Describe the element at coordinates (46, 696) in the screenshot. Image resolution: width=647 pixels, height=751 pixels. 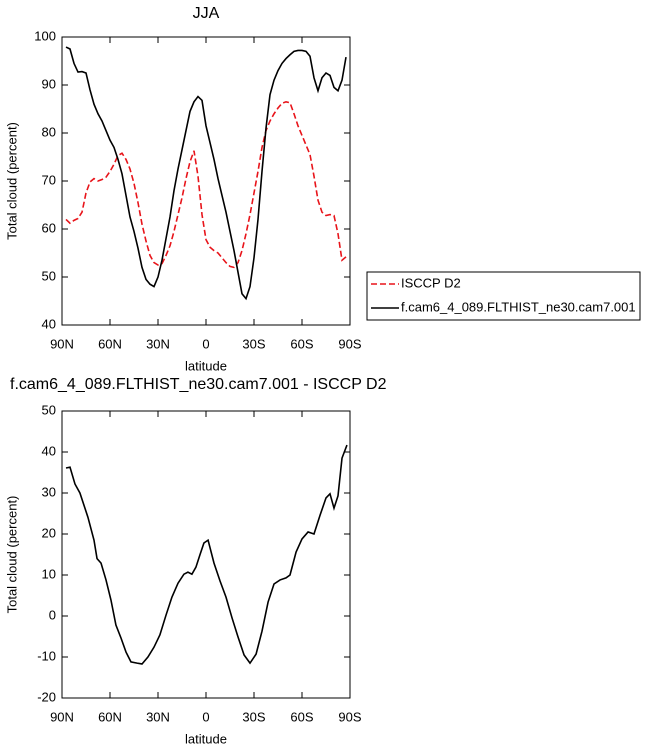
I see `y-tick-label: -20` at that location.